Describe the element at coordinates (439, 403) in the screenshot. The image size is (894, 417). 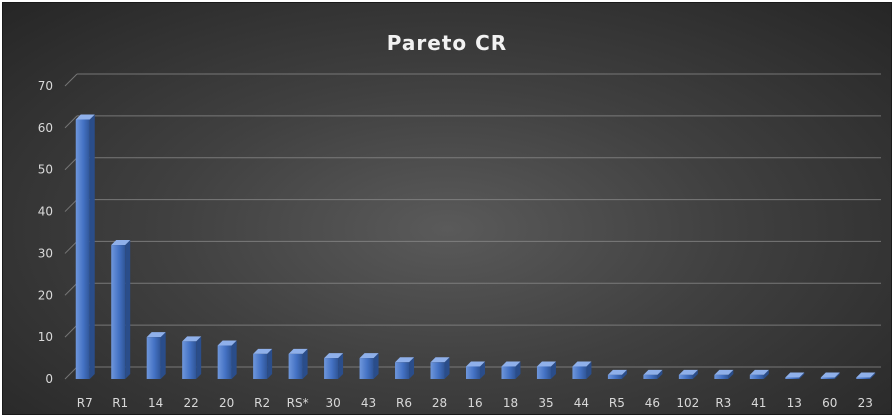
I see `x-tick-label: 28` at that location.